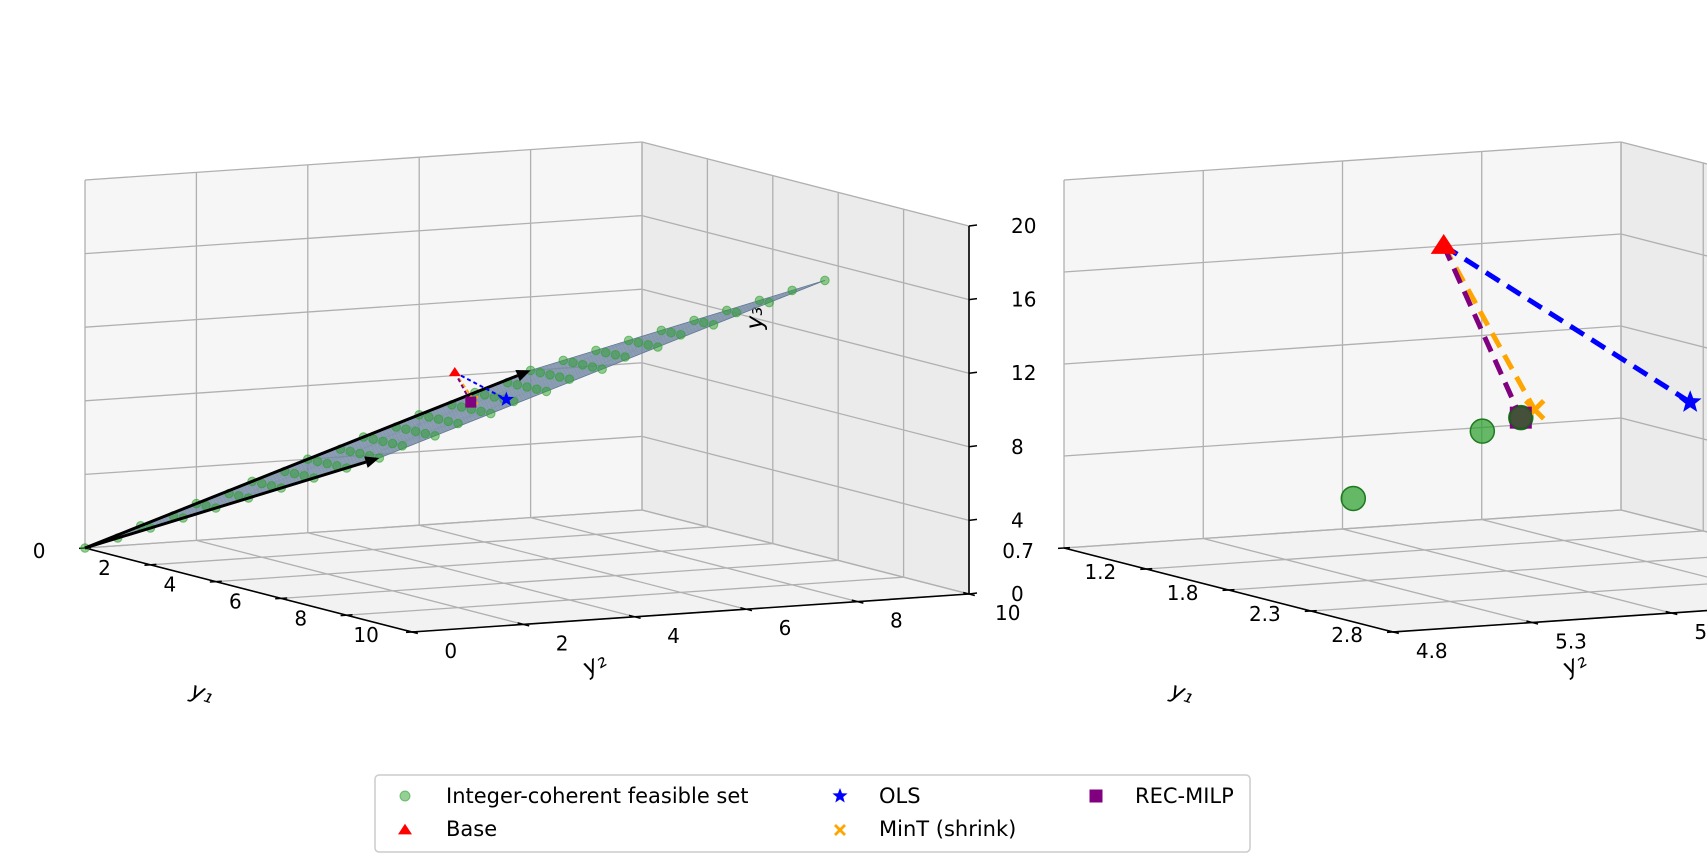  I want to click on legend-label-base: Base, so click(471, 829).